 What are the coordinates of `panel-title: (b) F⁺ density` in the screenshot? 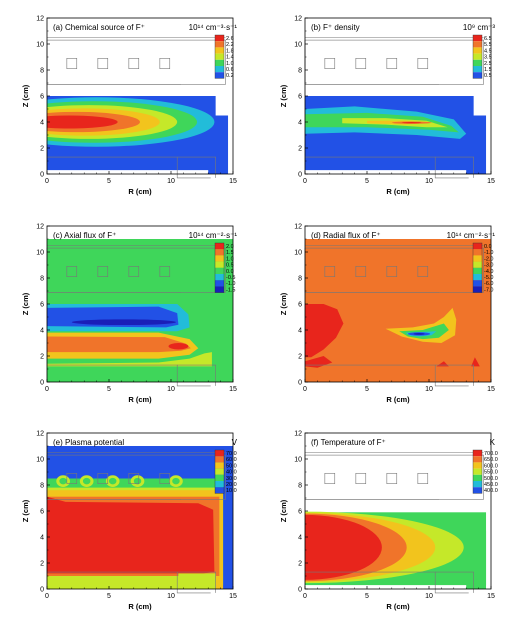 It's located at (335, 27).